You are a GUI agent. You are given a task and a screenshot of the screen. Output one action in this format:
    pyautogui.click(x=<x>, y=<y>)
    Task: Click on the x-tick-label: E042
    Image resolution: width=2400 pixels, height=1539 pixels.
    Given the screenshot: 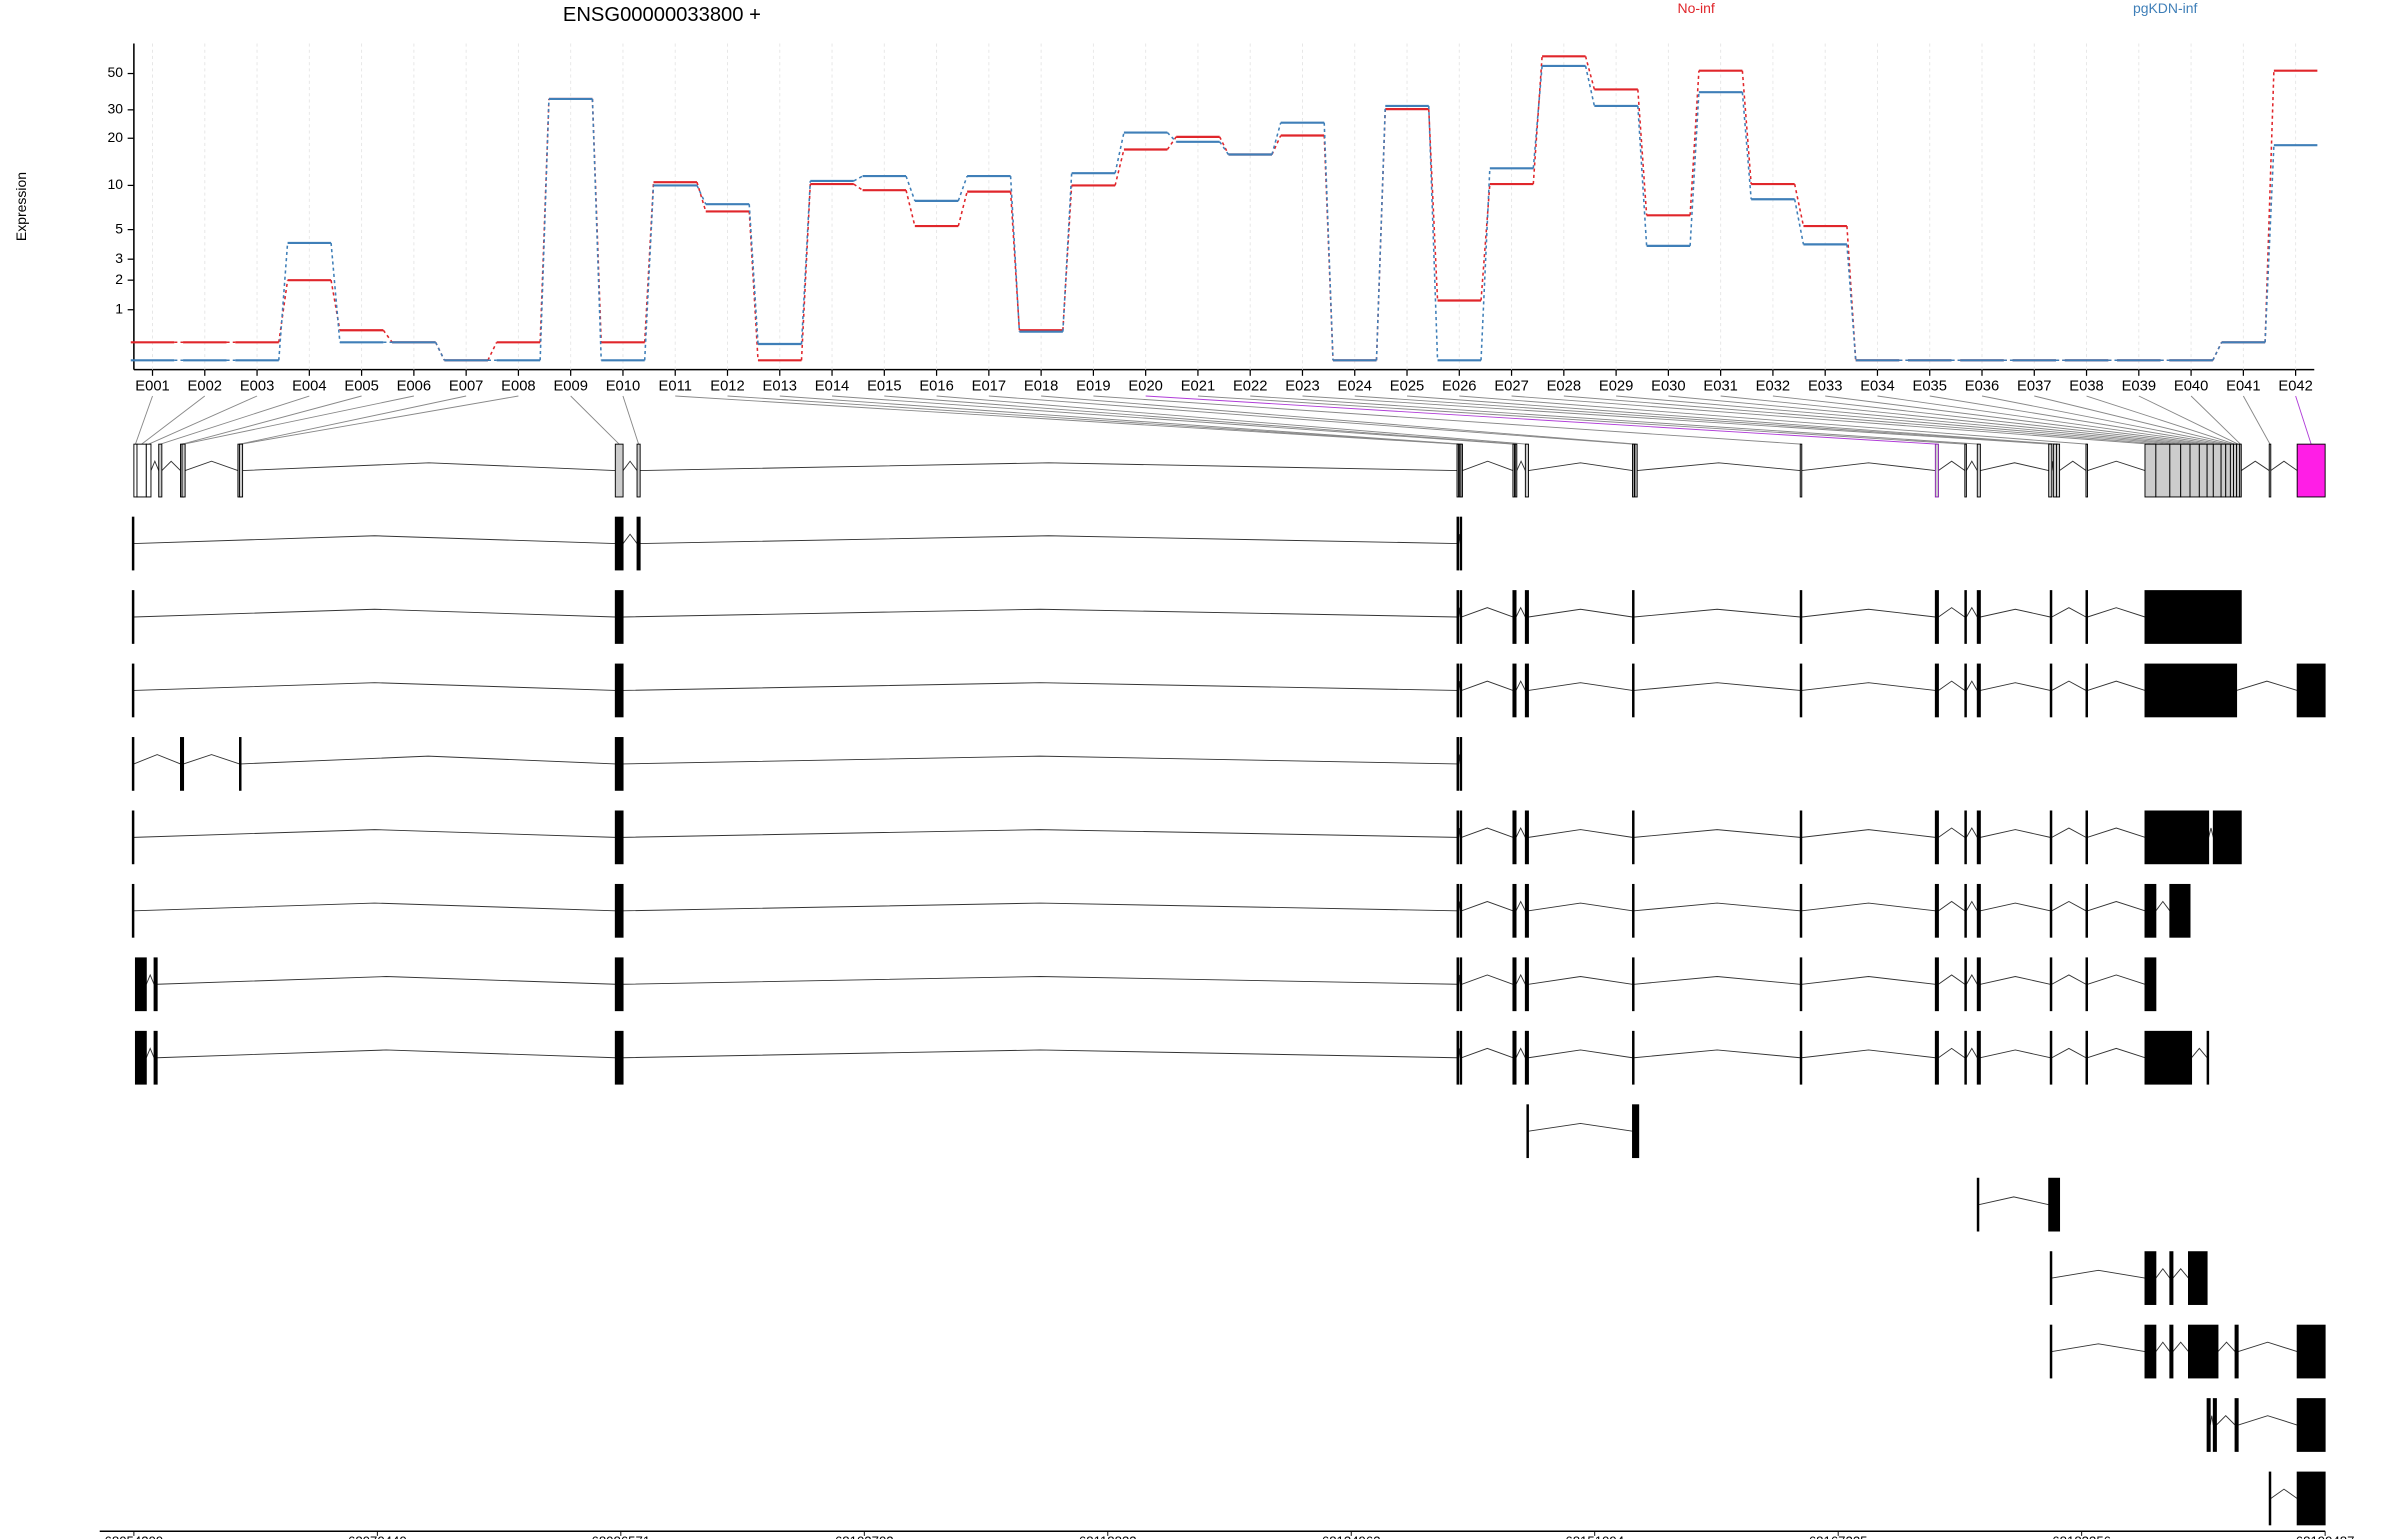 What is the action you would take?
    pyautogui.click(x=2295, y=387)
    